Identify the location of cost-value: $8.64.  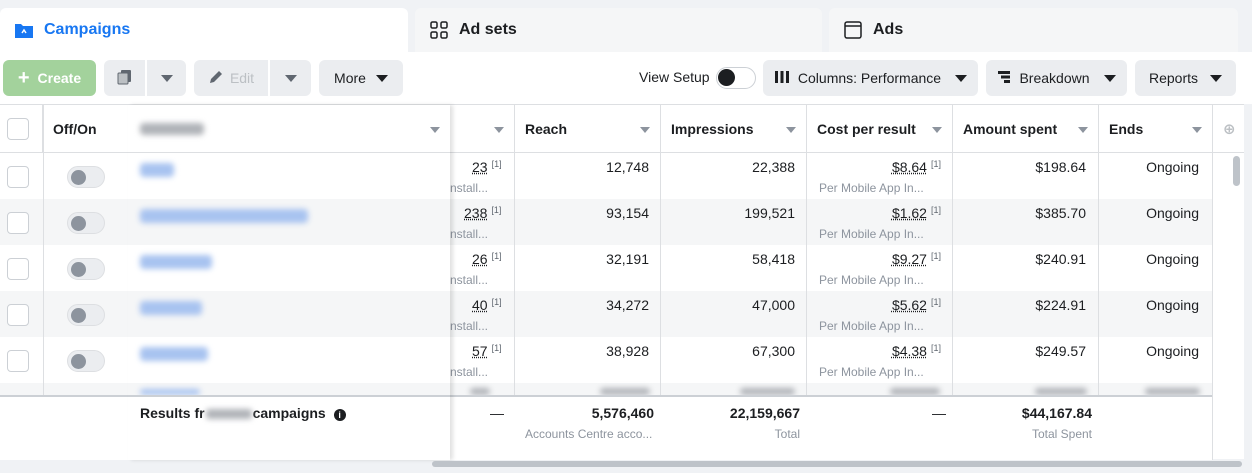
(909, 167).